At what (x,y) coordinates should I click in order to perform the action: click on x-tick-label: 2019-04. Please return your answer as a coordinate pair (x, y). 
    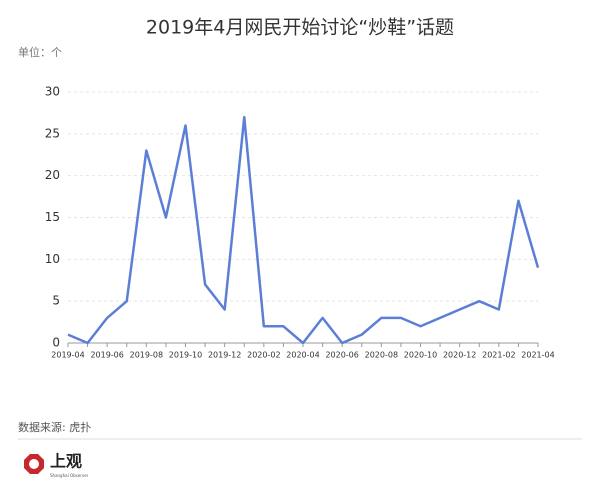
    Looking at the image, I should click on (67, 355).